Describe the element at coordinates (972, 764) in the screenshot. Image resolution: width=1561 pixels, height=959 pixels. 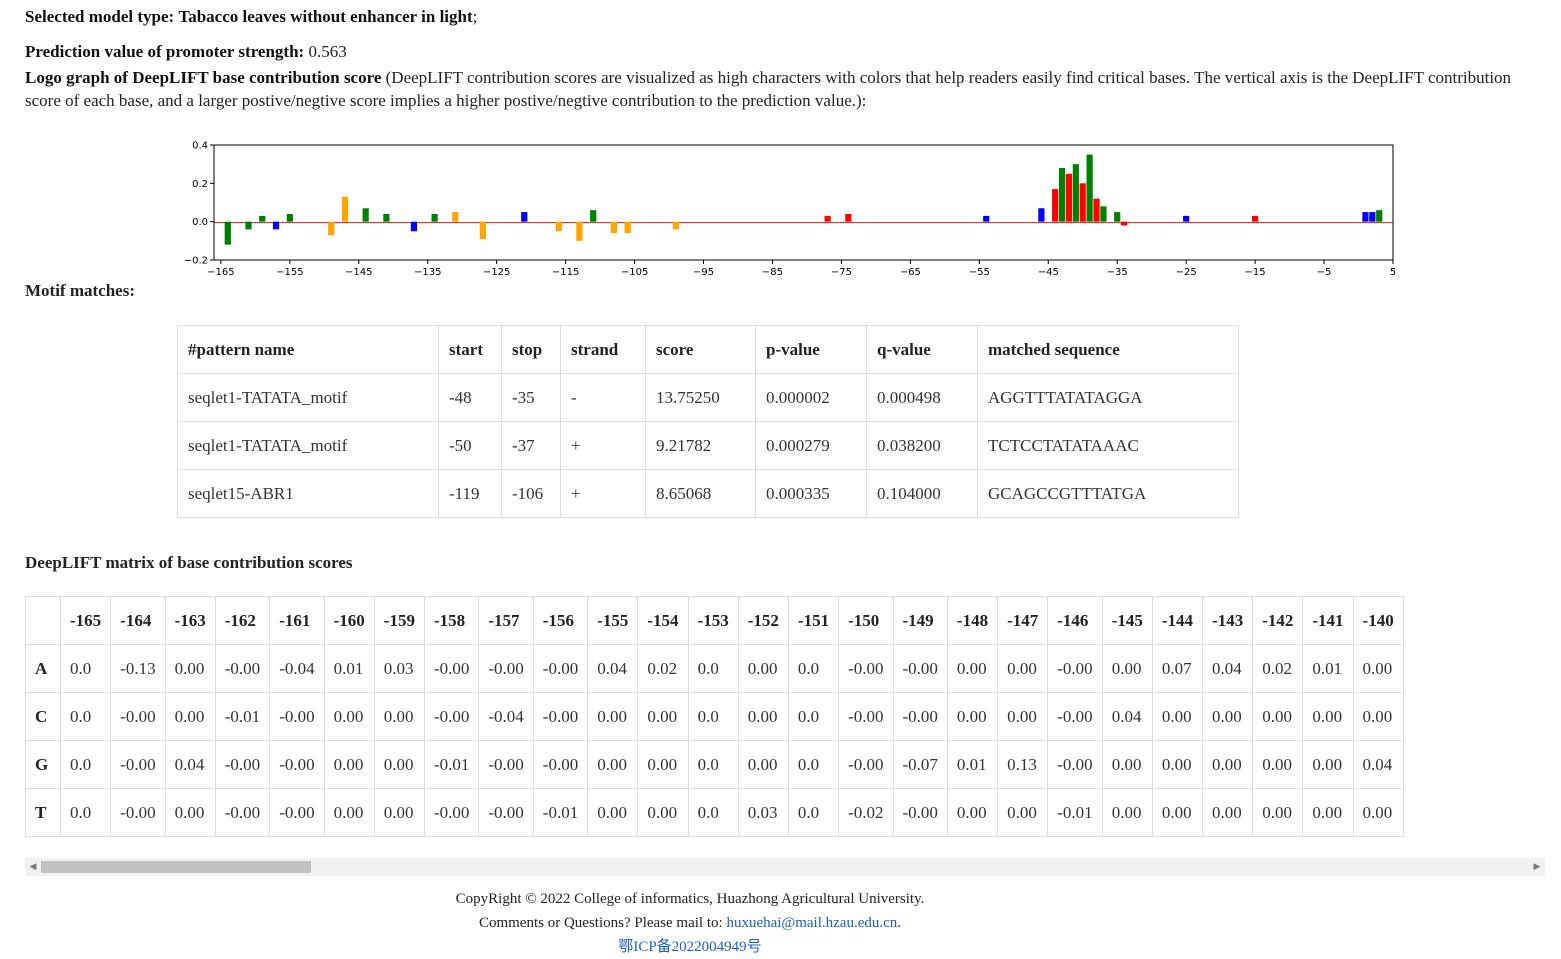
I see `matrix-cell: 0.01` at that location.